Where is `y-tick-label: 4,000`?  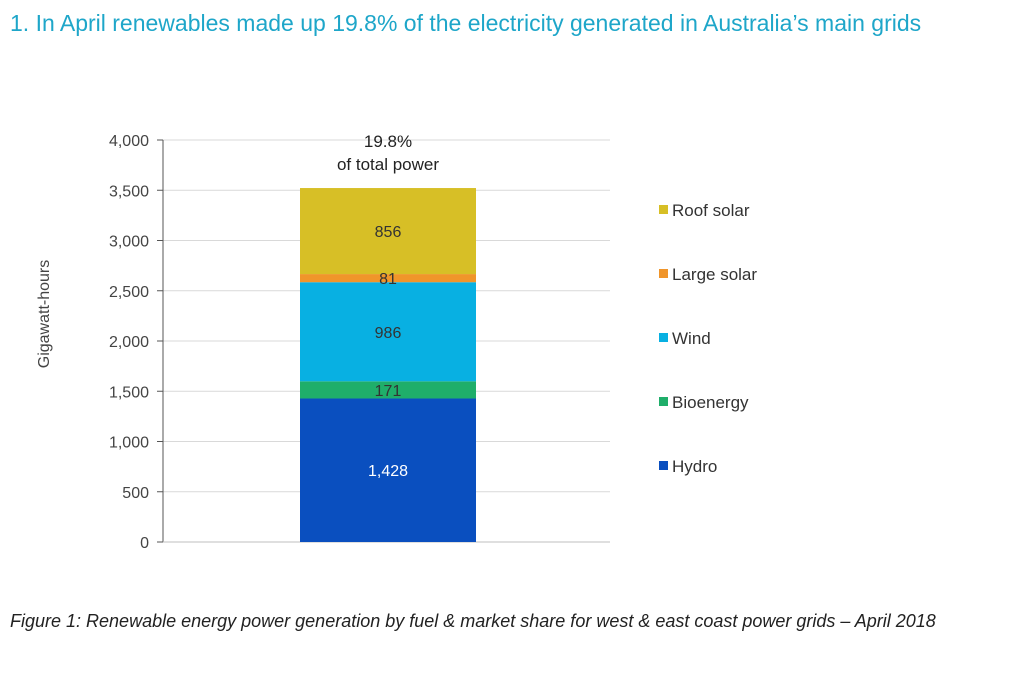
y-tick-label: 4,000 is located at coordinates (129, 141).